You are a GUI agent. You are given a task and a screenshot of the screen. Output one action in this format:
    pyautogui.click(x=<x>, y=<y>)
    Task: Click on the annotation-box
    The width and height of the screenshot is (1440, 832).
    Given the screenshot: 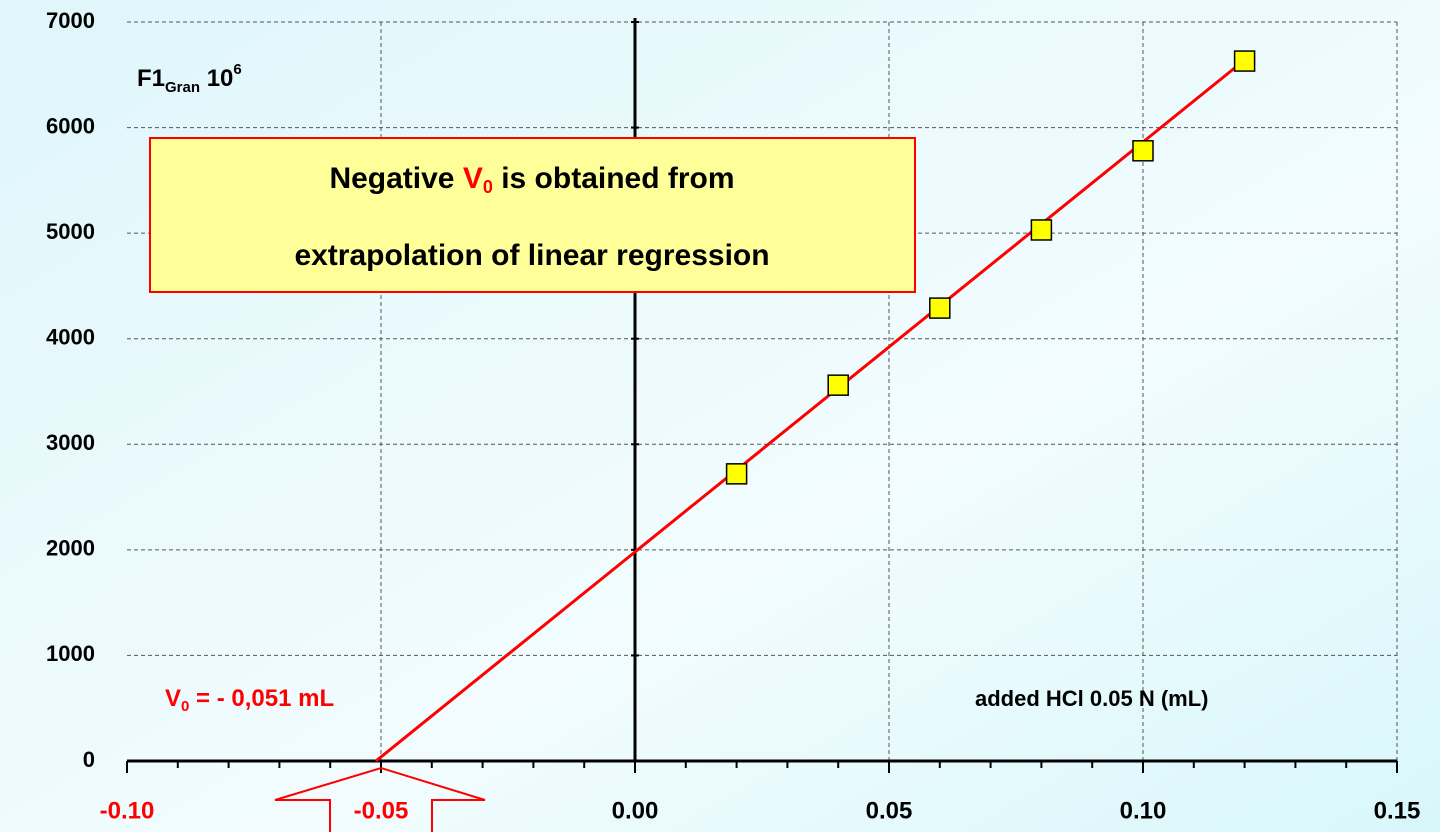 What is the action you would take?
    pyautogui.click(x=532, y=215)
    